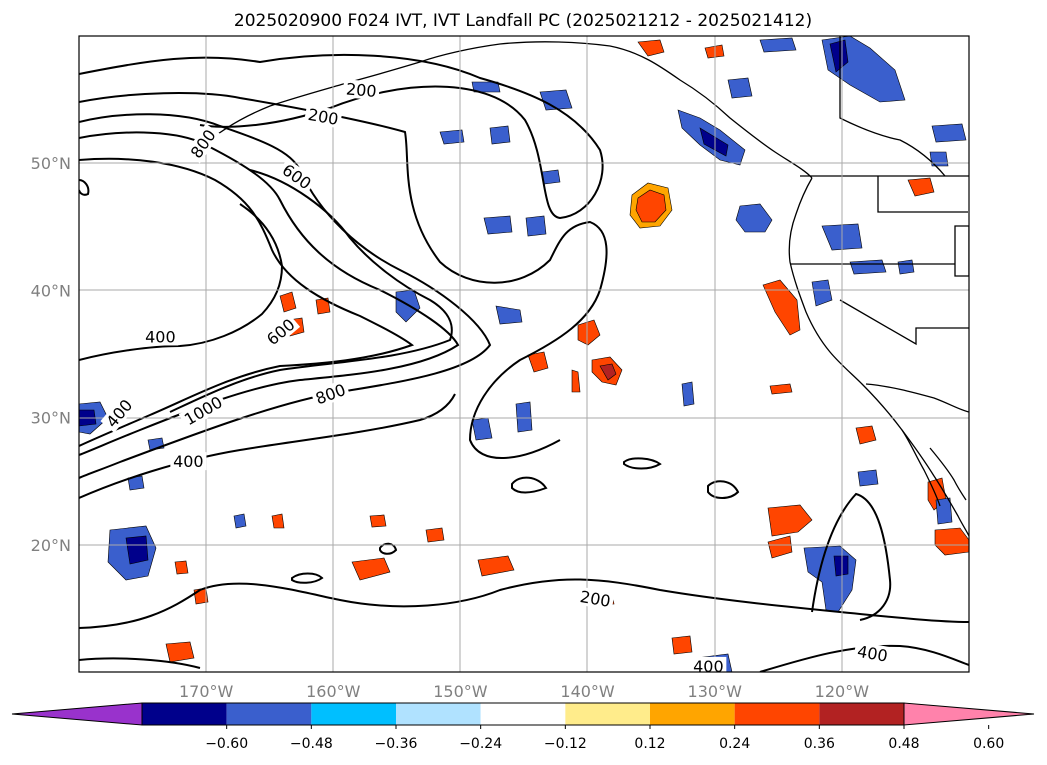 The height and width of the screenshot is (765, 1047). Describe the element at coordinates (892, 106) in the screenshot. I see `canada-province-border` at that location.